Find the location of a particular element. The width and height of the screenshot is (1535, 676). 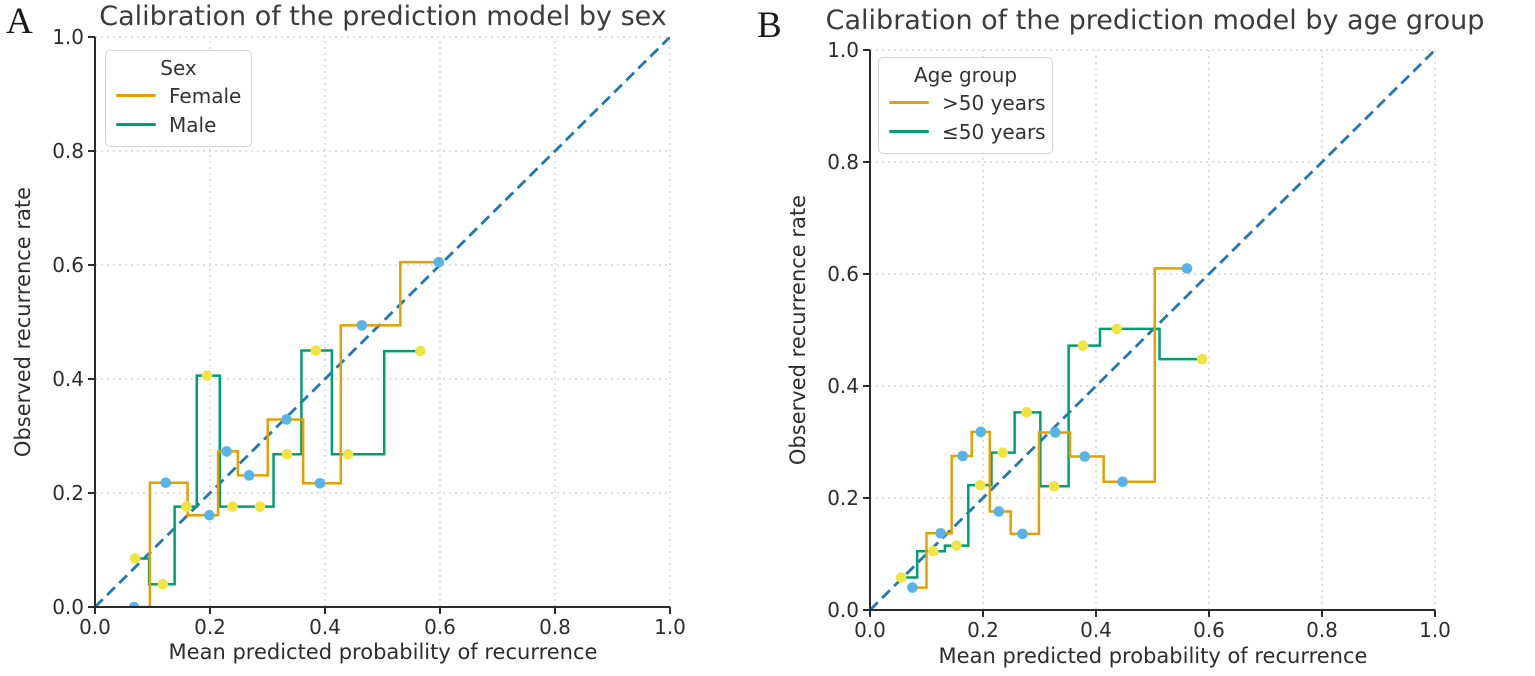

series-markers-male is located at coordinates (277, 467).